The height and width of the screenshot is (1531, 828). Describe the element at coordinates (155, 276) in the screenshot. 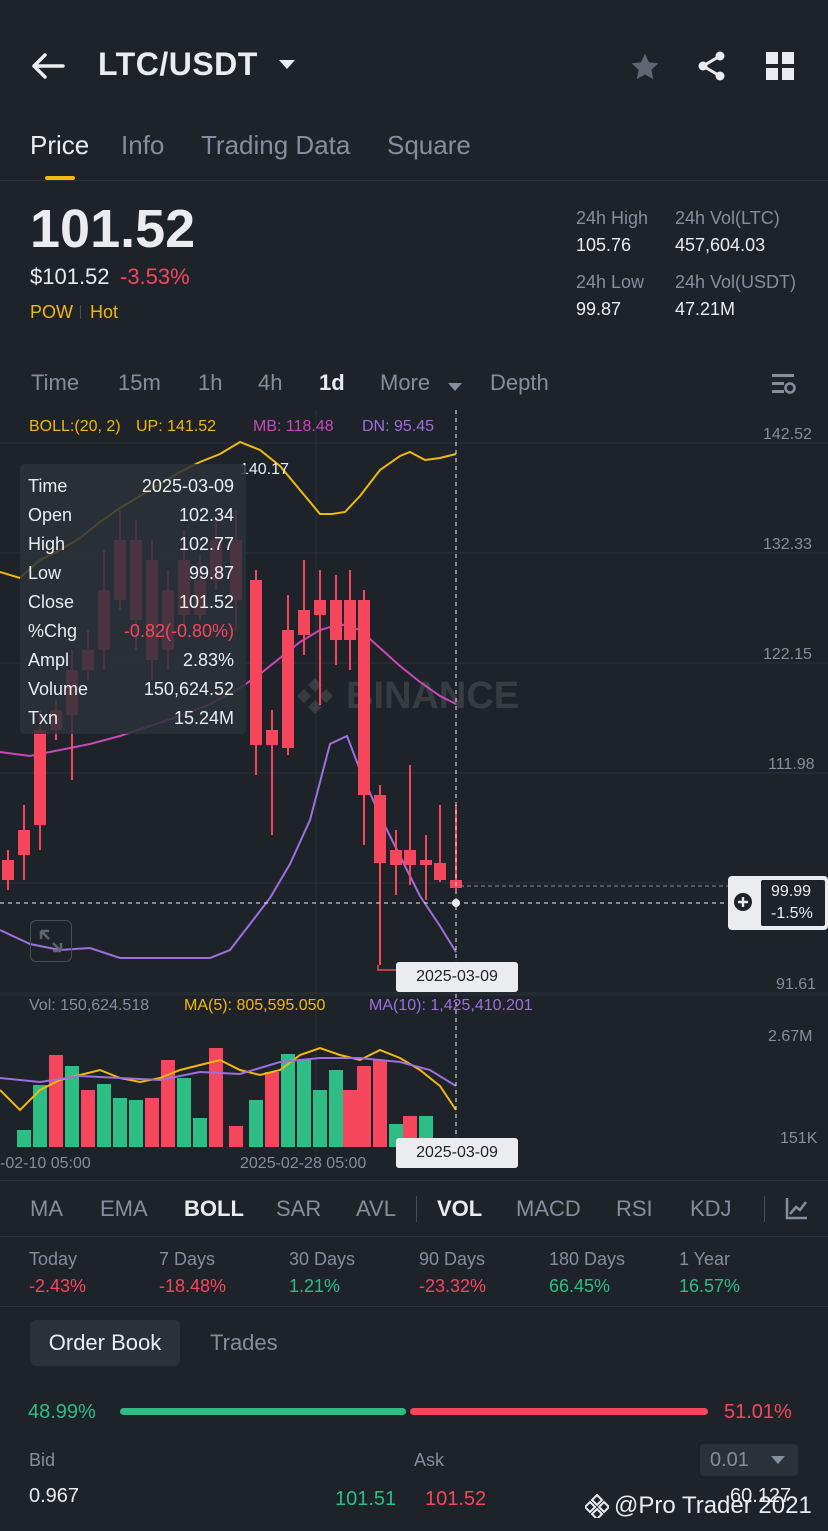

I see `price-change: -3.53%` at that location.